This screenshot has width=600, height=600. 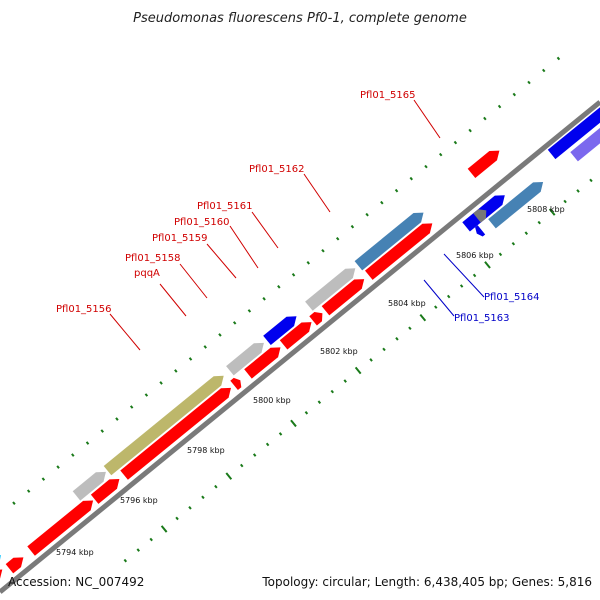 I want to click on gene-label-pfl01-5162: Pfl01_5162, so click(x=277, y=169).